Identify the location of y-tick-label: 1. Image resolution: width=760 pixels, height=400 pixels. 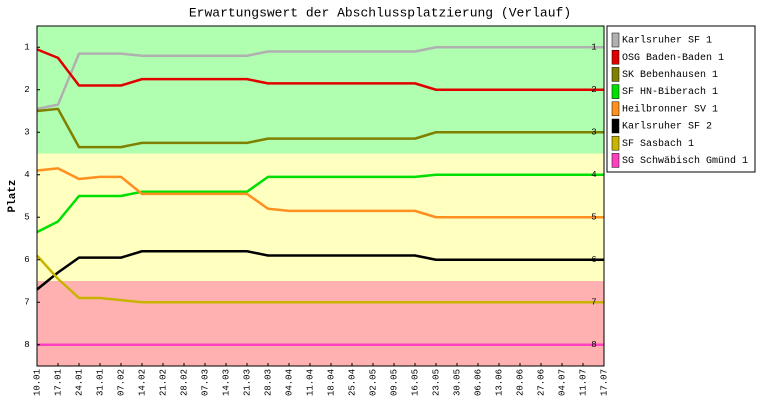
(26, 48).